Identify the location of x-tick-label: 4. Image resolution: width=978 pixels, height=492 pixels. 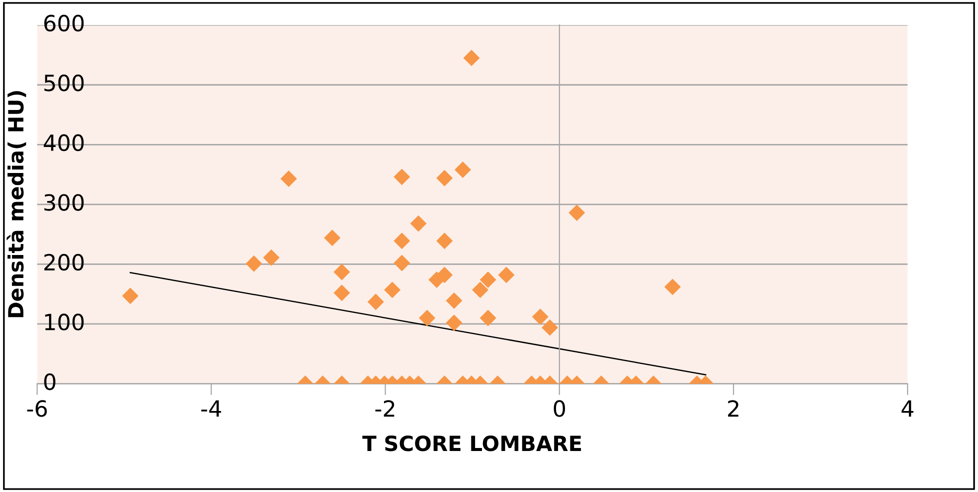
(908, 408).